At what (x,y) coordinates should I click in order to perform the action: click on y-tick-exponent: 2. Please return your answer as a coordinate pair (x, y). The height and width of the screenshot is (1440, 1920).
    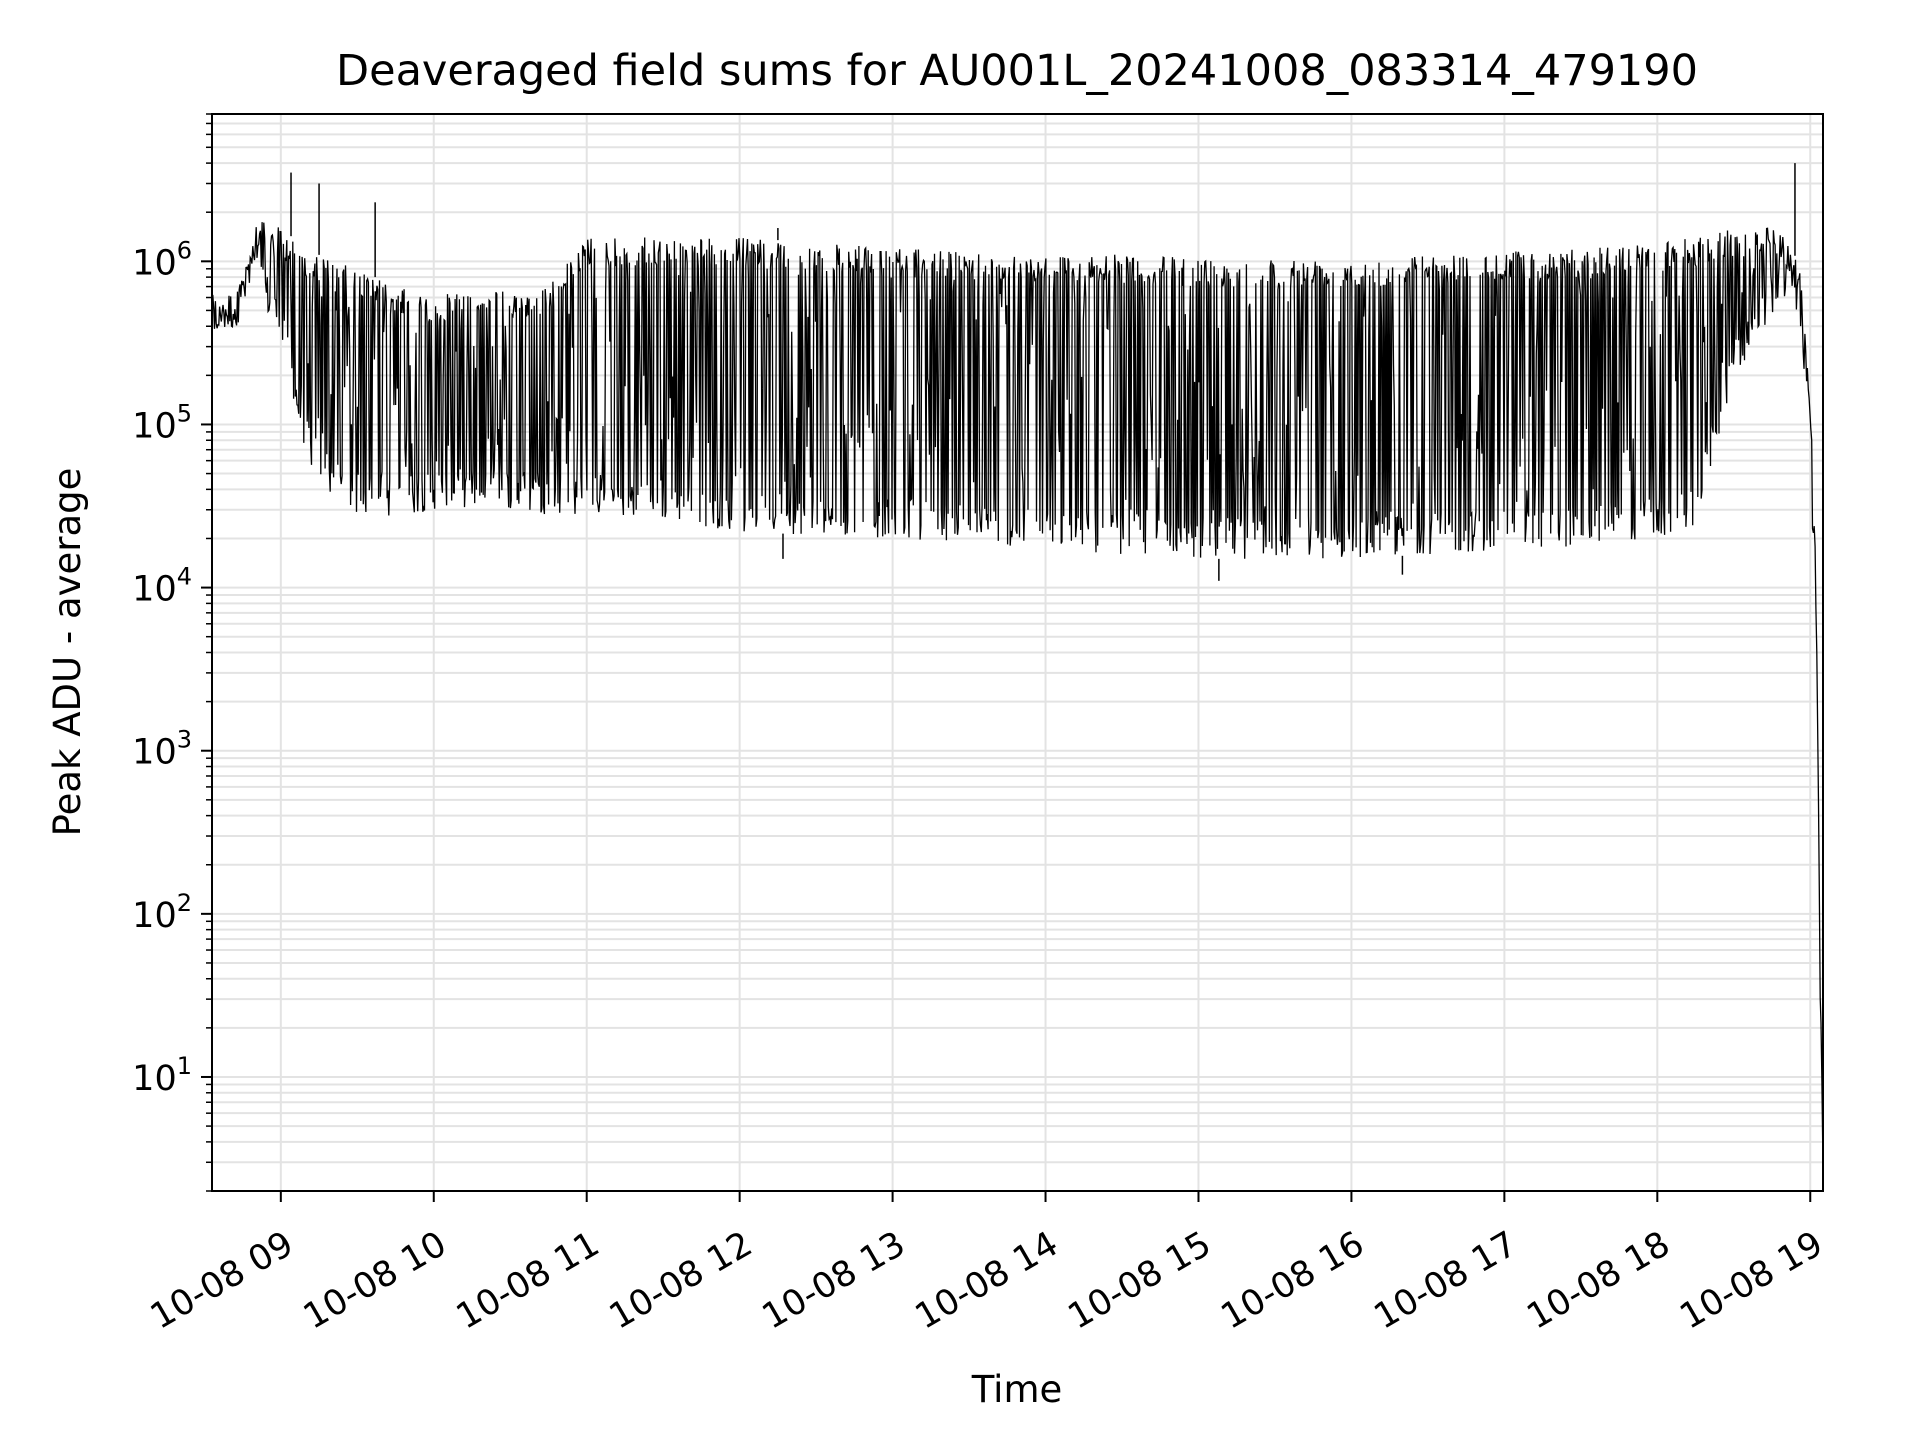
    Looking at the image, I should click on (184, 903).